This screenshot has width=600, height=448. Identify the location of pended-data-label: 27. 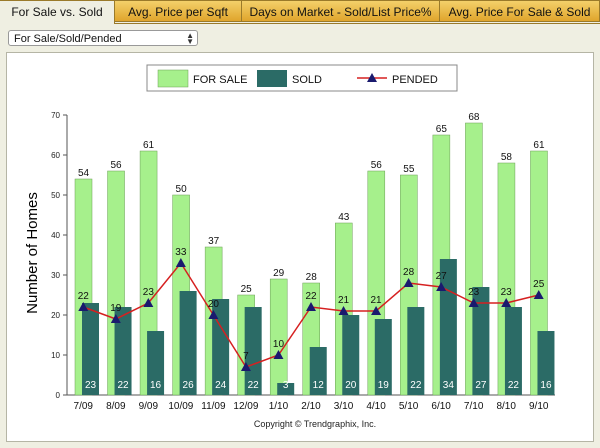
(442, 276).